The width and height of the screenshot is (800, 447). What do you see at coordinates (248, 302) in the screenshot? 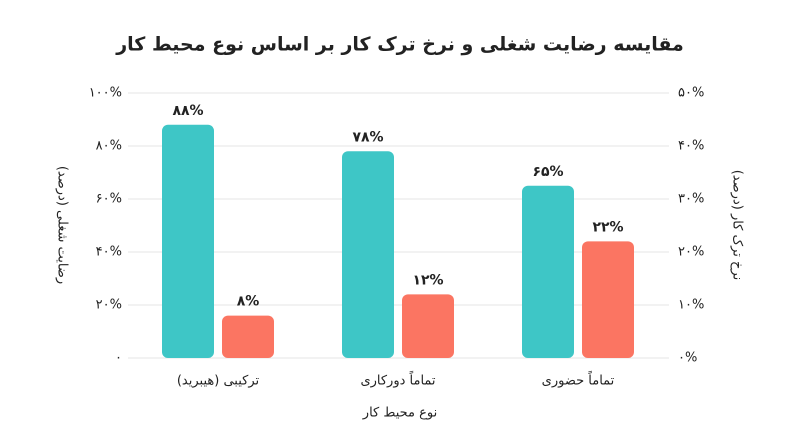
I see `value-label: ۸%` at bounding box center [248, 302].